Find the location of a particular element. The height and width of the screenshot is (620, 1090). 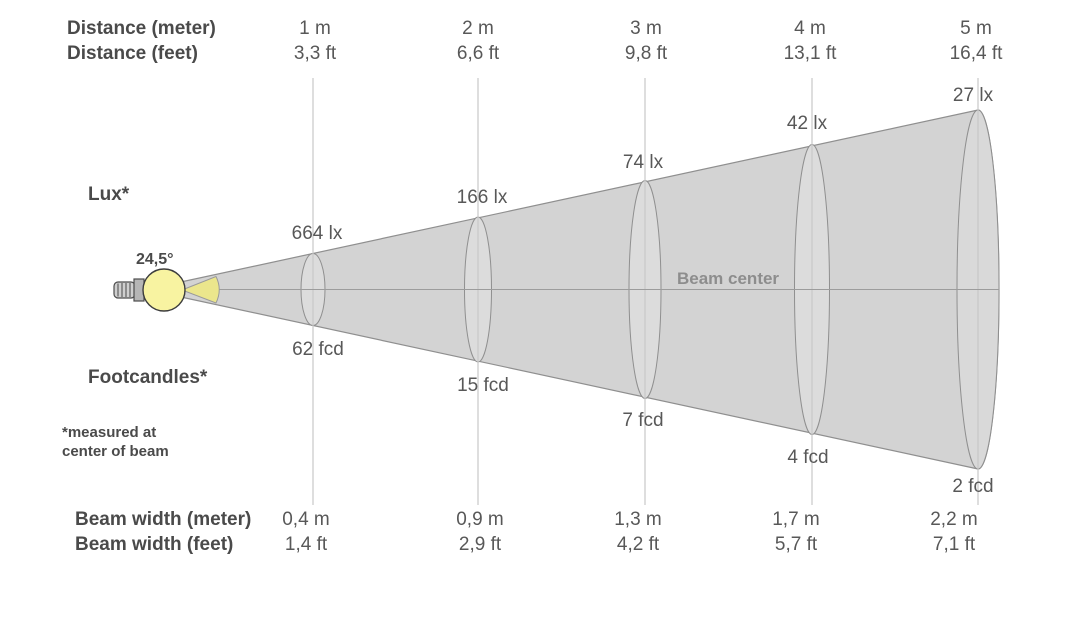

distance-meter-label: Distance (meter) is located at coordinates (141, 28).